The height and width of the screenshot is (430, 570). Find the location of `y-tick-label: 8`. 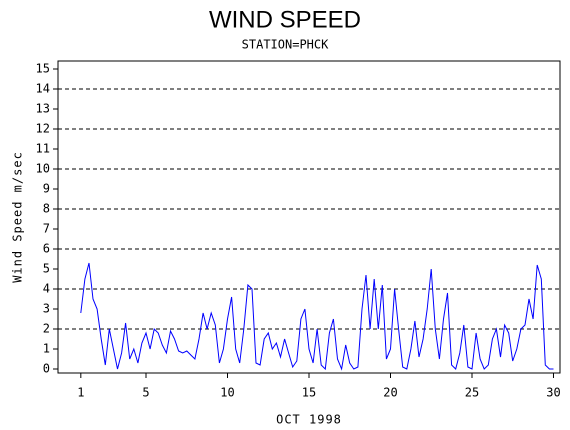

y-tick-label: 8 is located at coordinates (46, 209).